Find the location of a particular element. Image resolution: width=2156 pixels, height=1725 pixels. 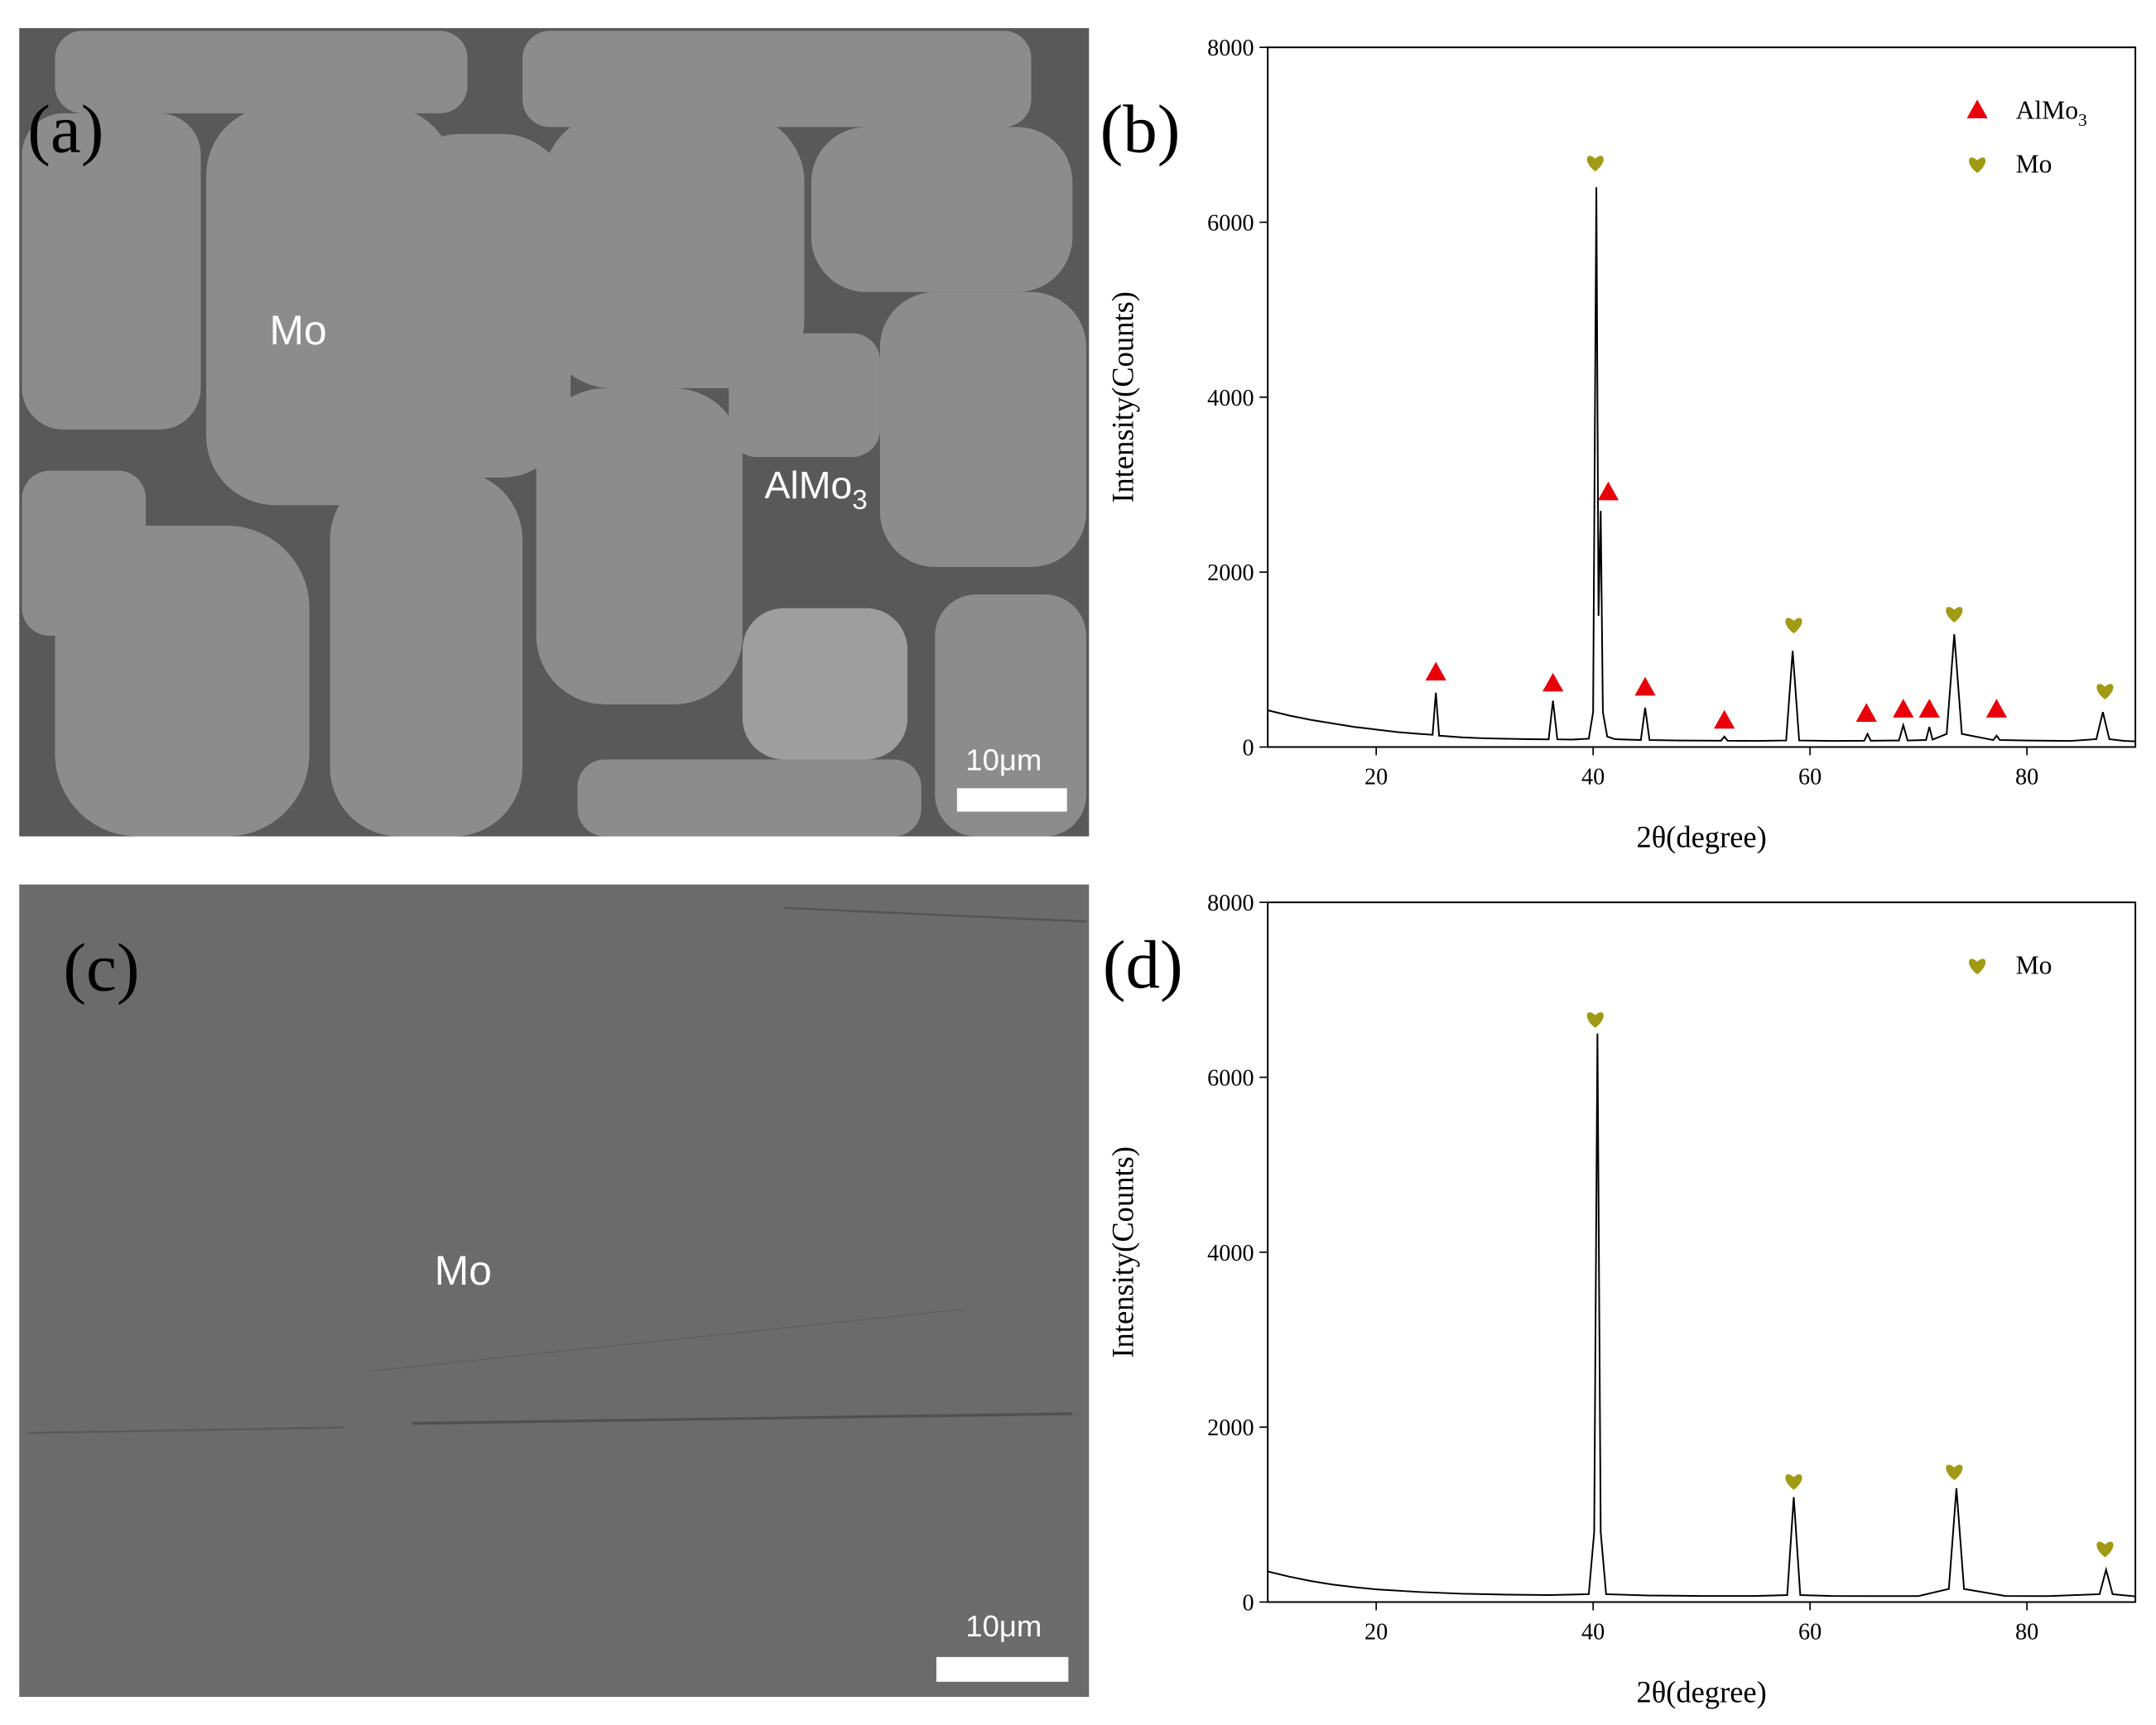

legend-label: AlMo3 is located at coordinates (2051, 113).